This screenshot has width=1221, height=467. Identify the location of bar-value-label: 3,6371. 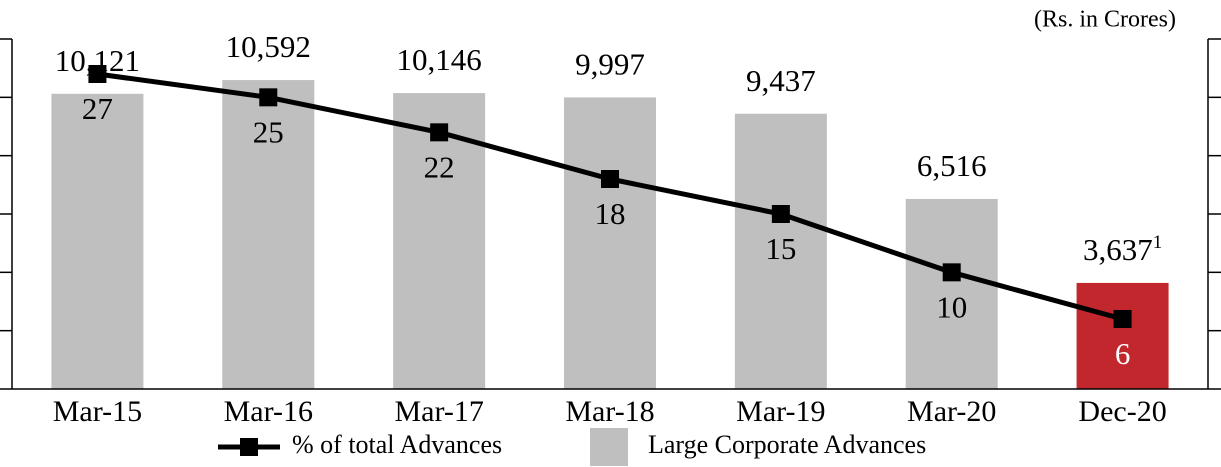
(1122, 249).